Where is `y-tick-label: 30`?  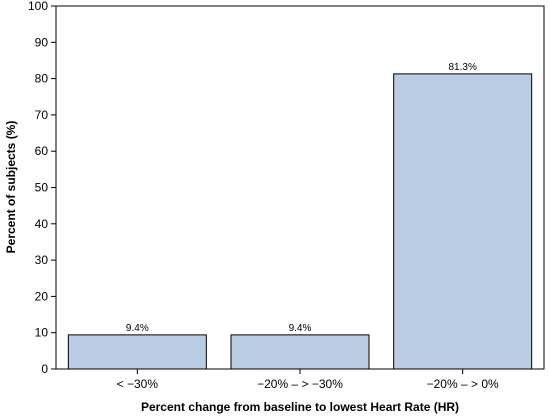
y-tick-label: 30 is located at coordinates (42, 260).